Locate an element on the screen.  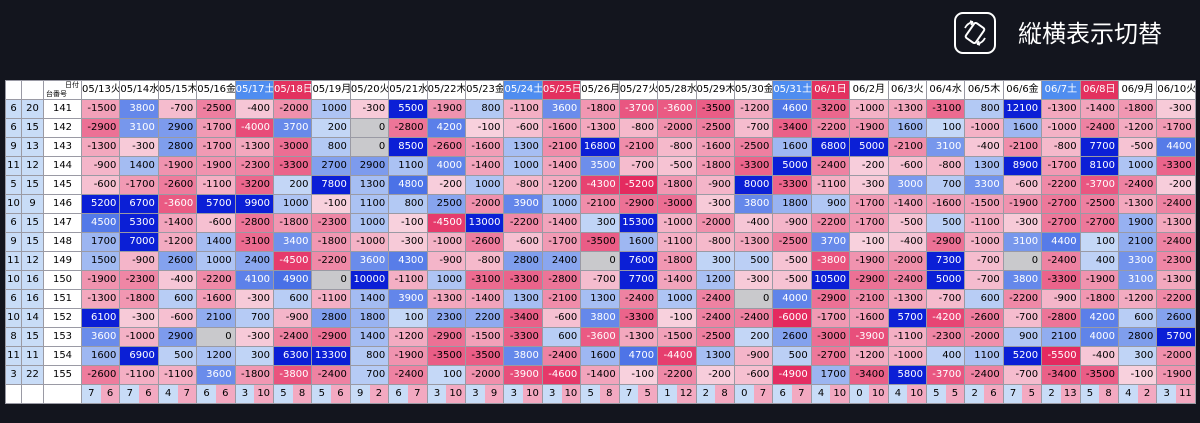
value-cell: 0 is located at coordinates (369, 147).